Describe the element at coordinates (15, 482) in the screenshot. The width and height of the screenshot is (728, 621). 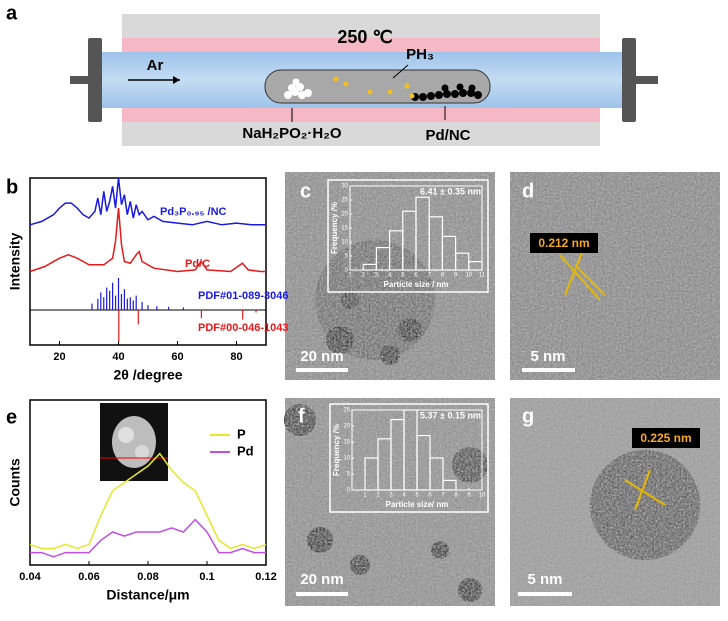
I see `y-axis-label: Counts` at that location.